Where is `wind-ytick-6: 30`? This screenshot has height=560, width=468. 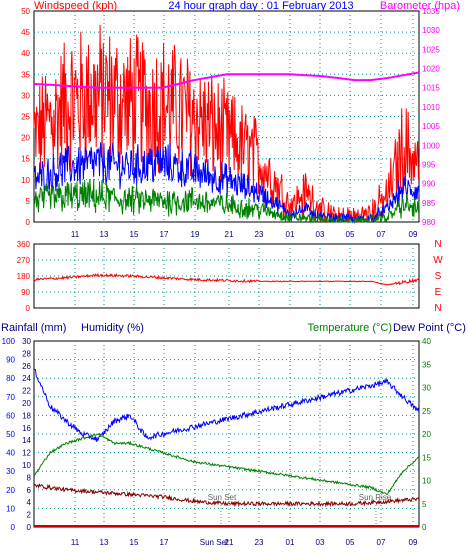 wind-ytick-6: 30 is located at coordinates (25, 95).